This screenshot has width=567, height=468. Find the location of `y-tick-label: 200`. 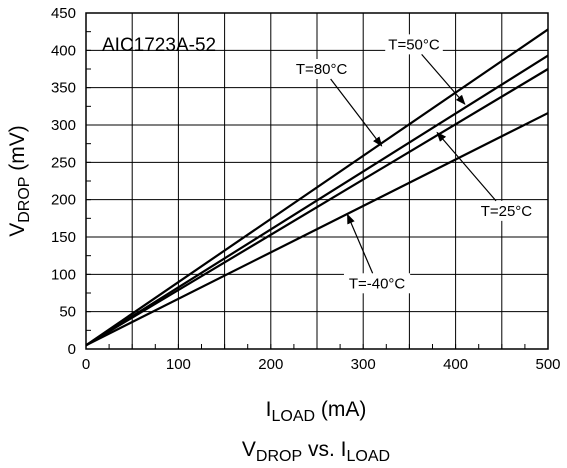

y-tick-label: 200 is located at coordinates (63, 200).